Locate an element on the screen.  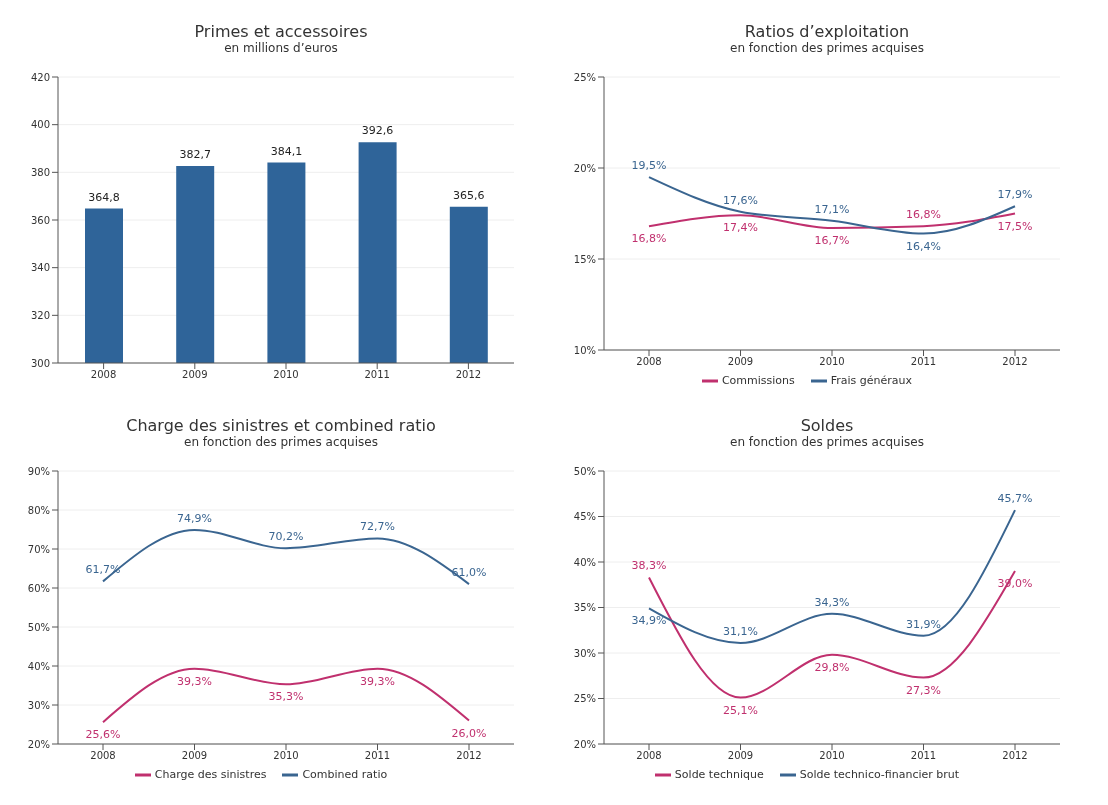
data-label: 70,2% is located at coordinates (286, 537).